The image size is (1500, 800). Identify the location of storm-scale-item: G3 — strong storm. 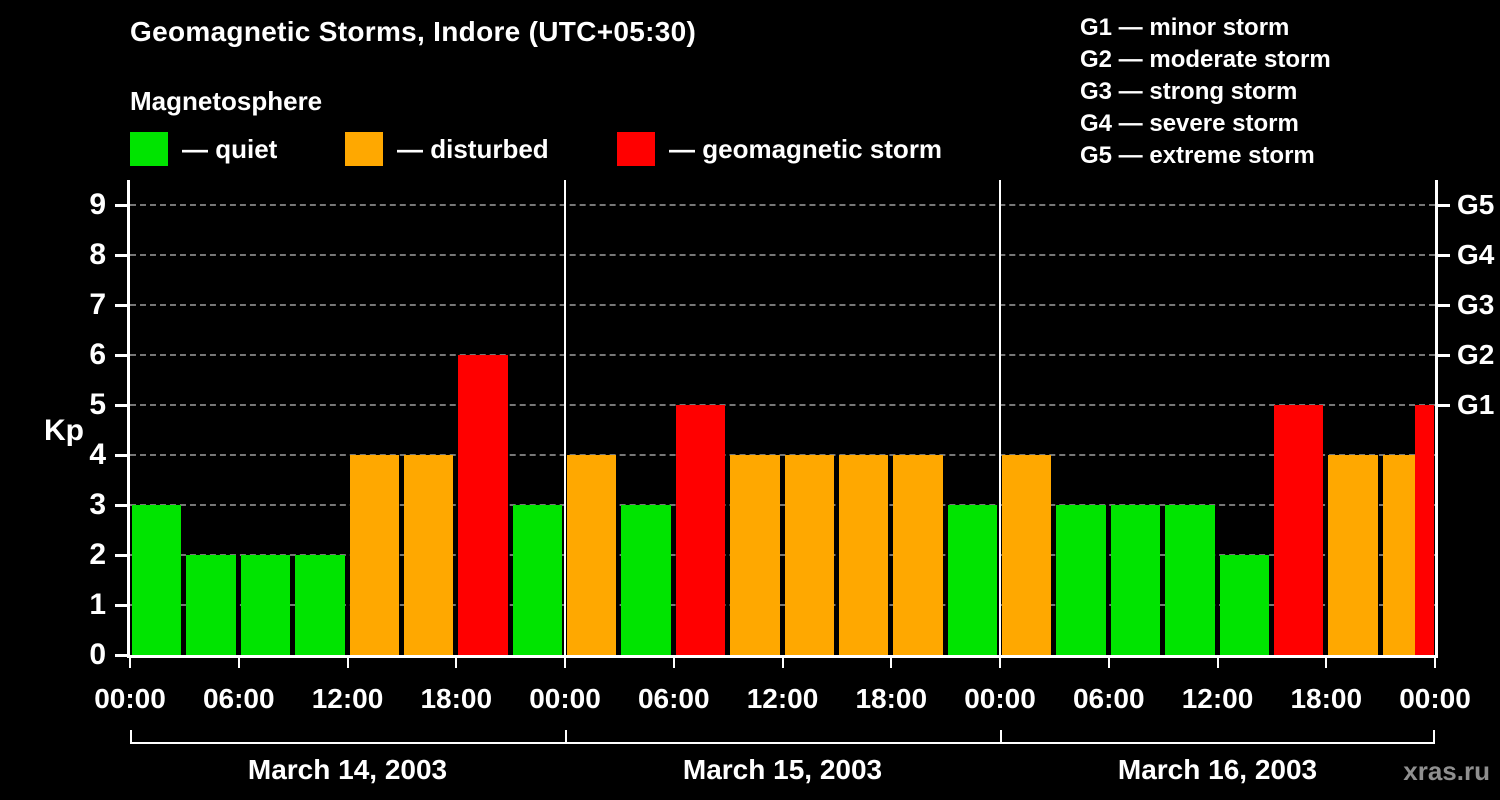
(1189, 91).